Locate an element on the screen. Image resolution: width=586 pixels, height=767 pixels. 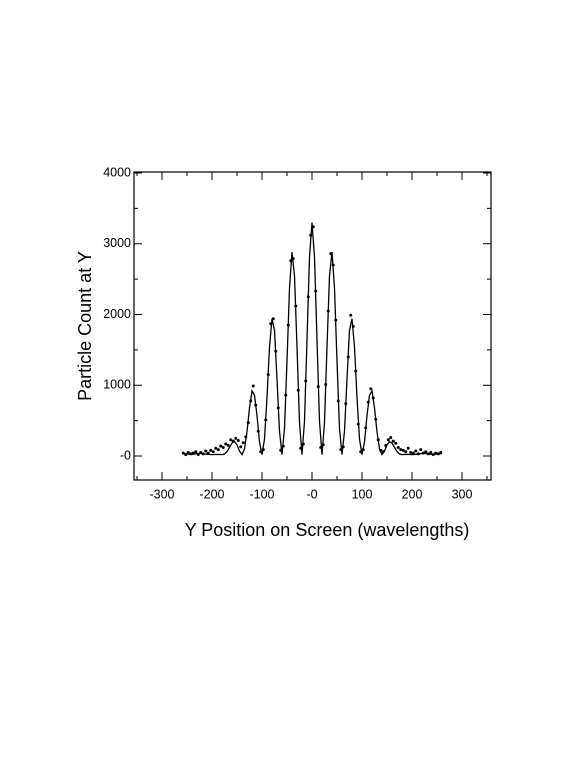
x-tick-label: -300 is located at coordinates (161, 494).